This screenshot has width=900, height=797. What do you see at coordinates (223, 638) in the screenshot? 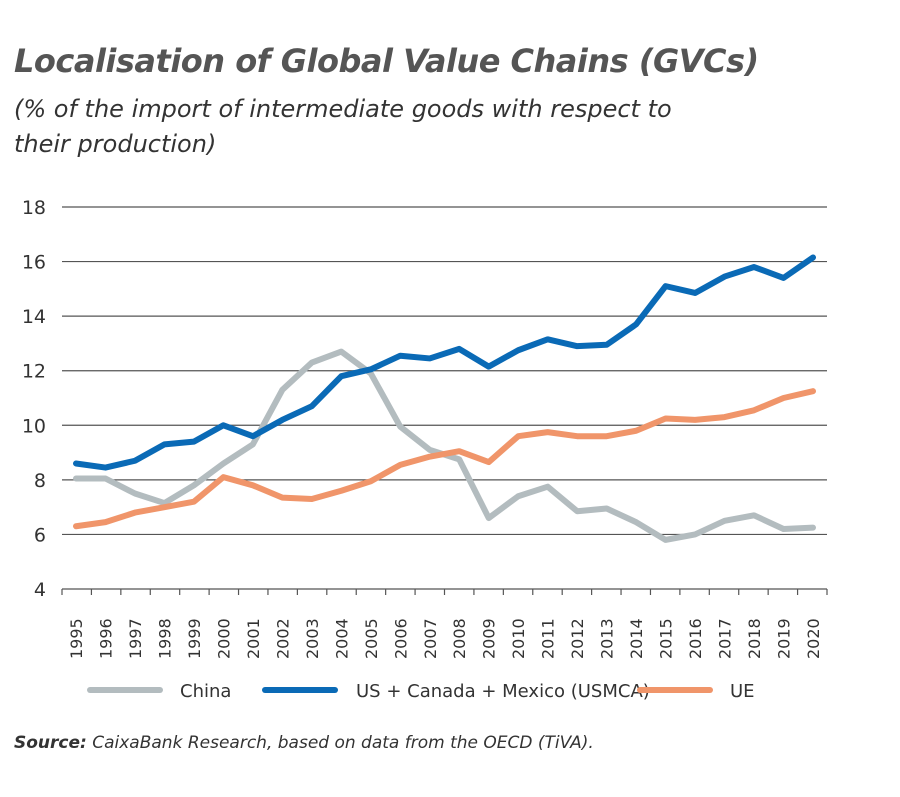
I see `x-tick-label: 2000` at bounding box center [223, 638].